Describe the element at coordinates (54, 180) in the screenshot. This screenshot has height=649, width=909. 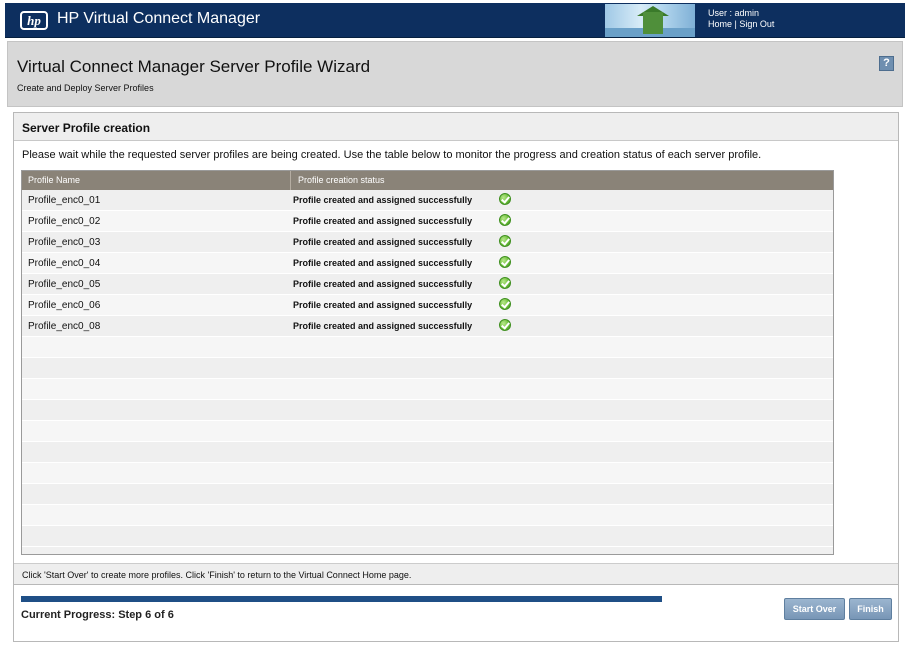
I see `column-header-profile-name: Profile Name` at that location.